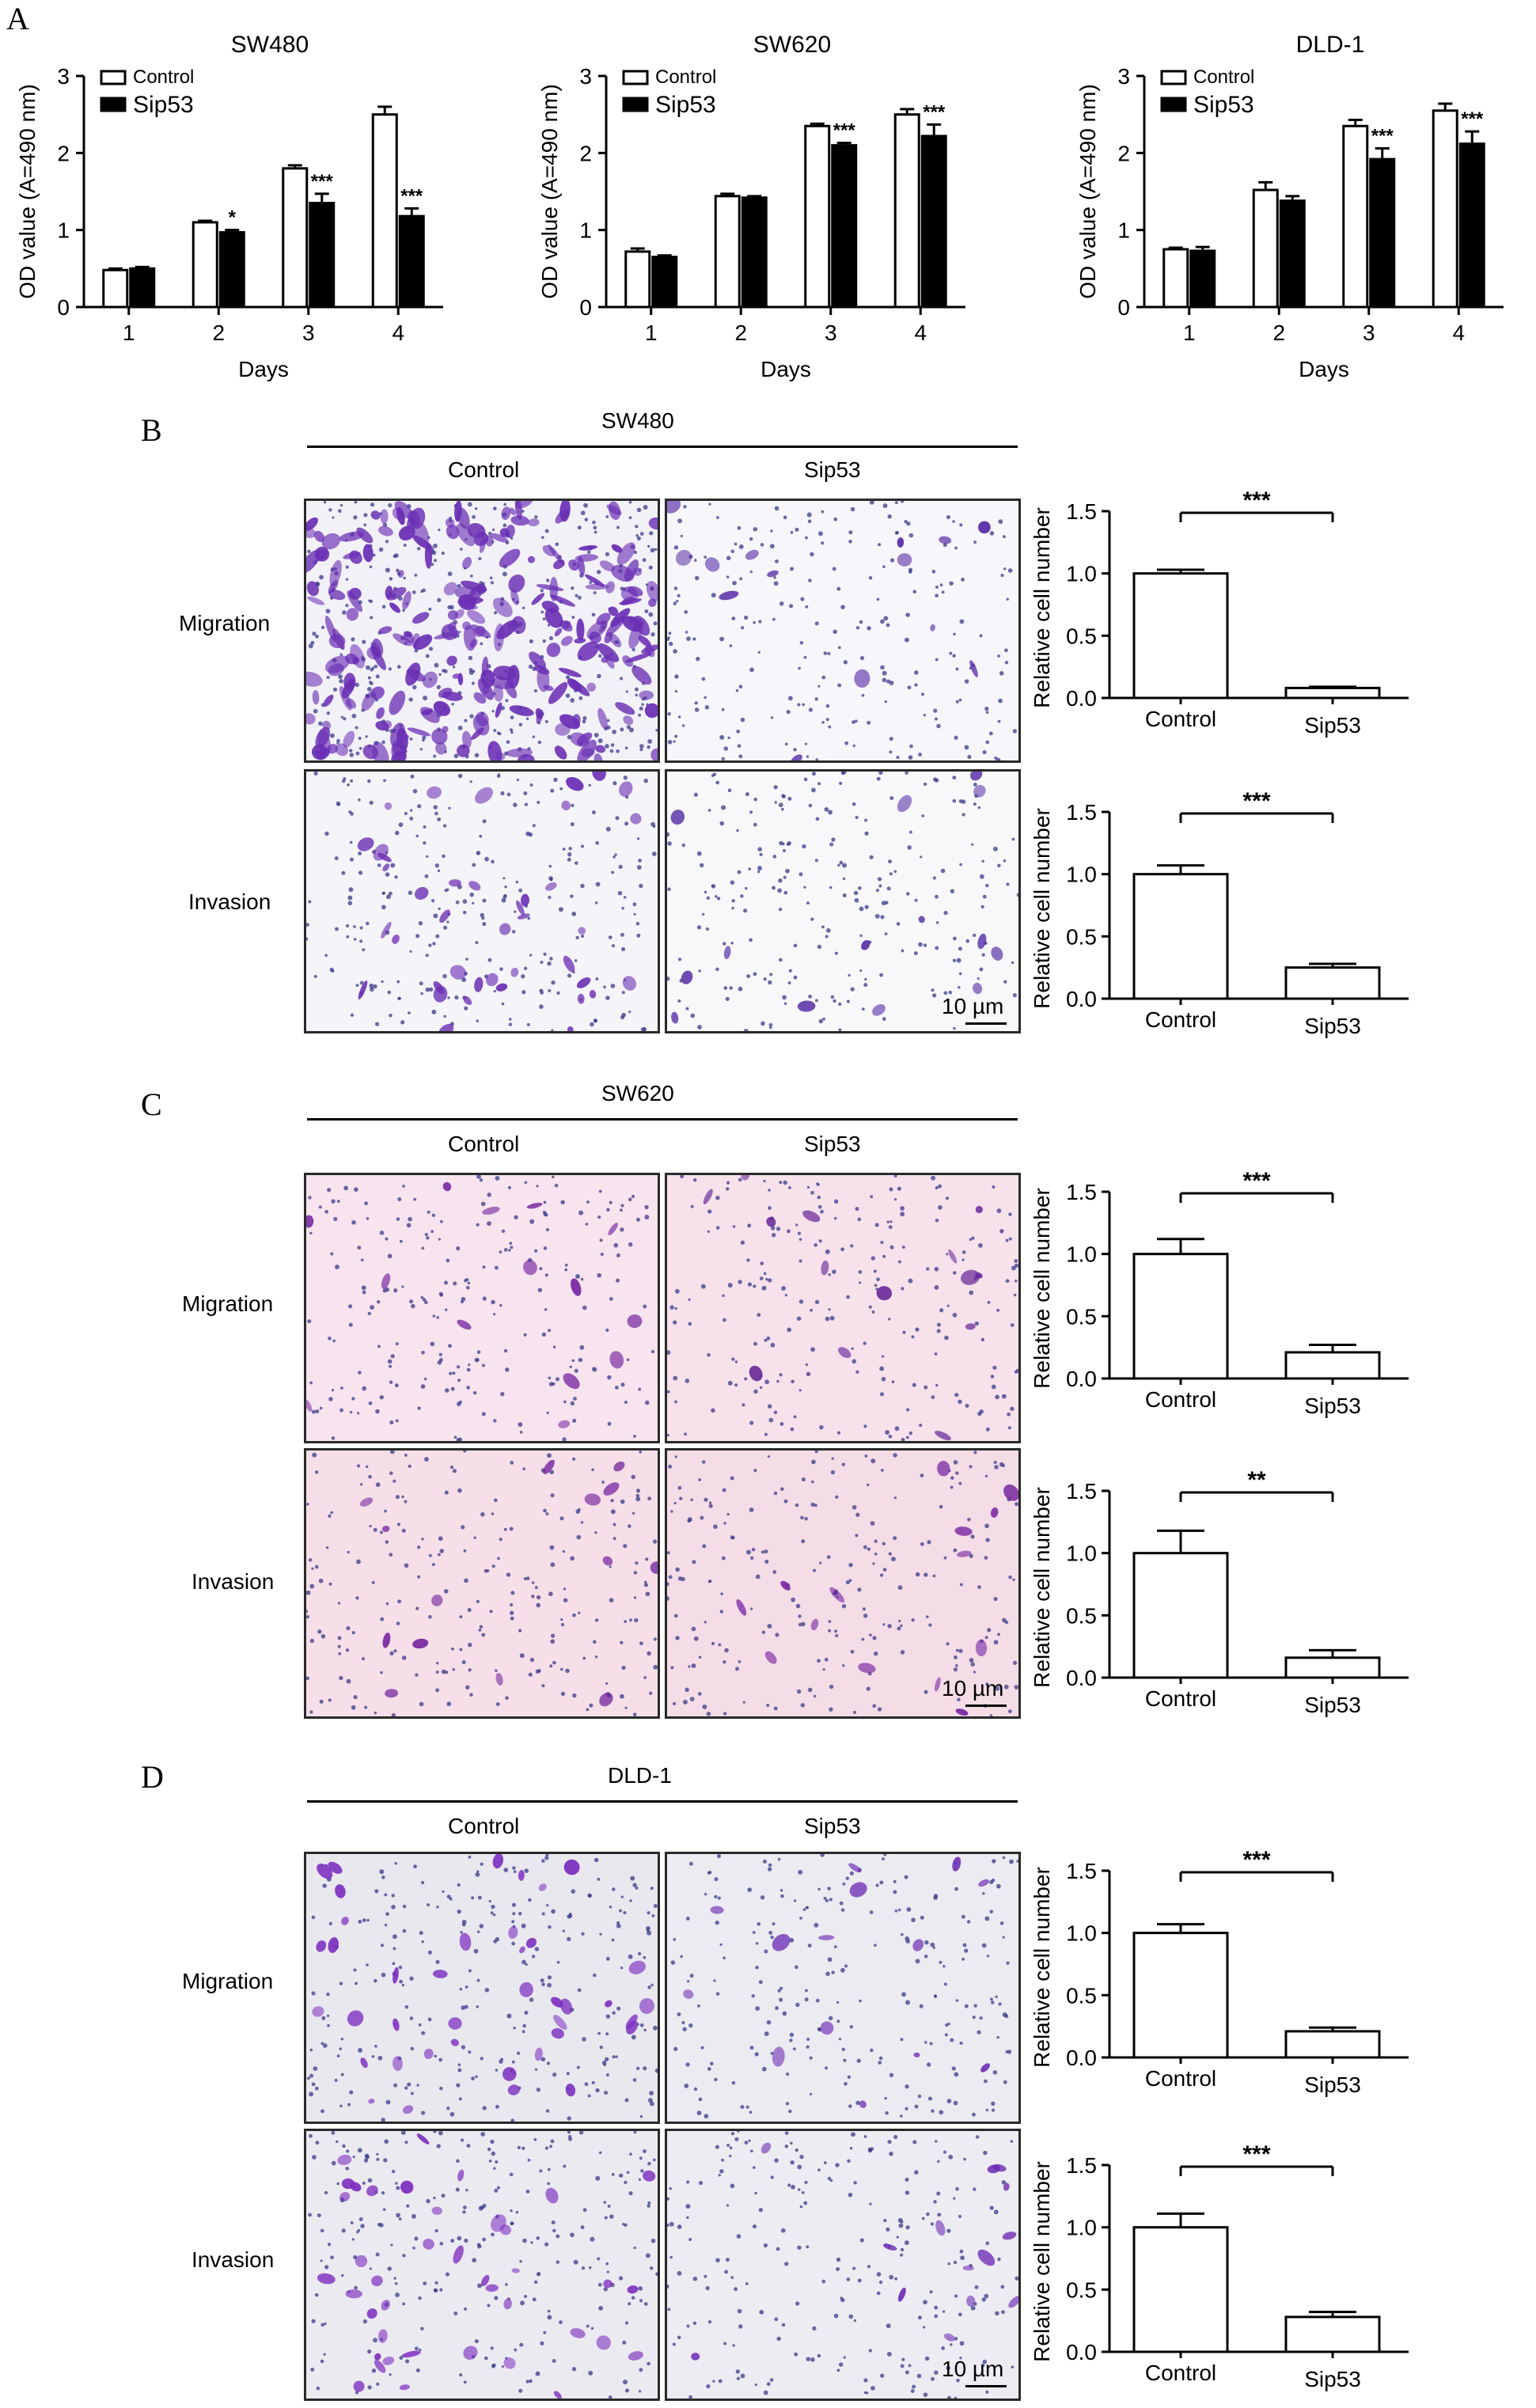  I want to click on y-tick-label: 0.5, so click(1081, 2289).